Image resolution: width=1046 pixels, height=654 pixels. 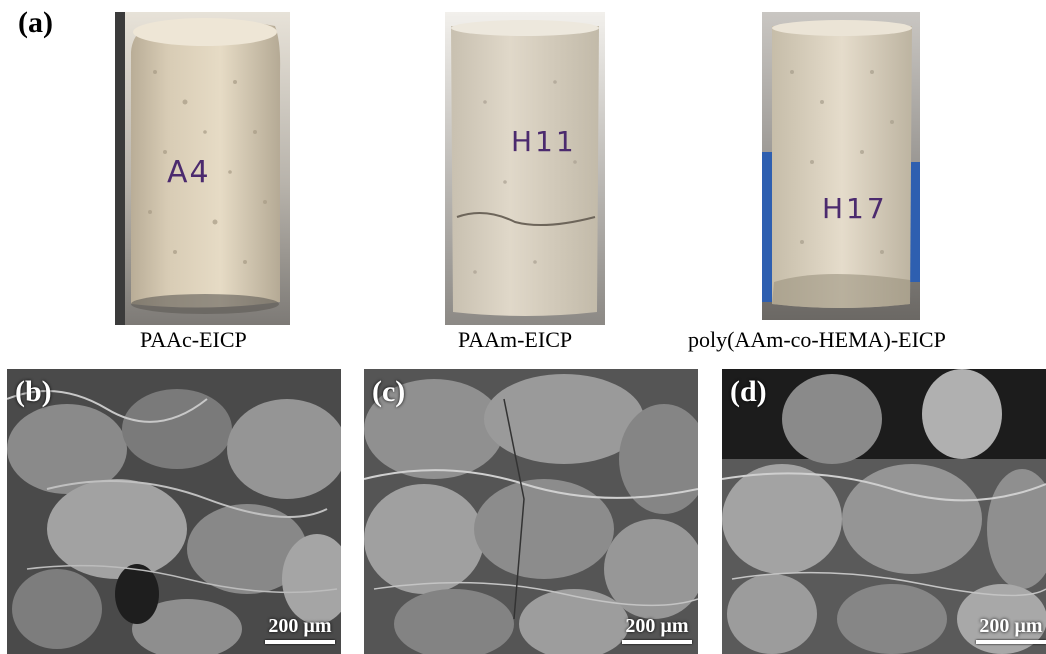 What do you see at coordinates (389, 391) in the screenshot?
I see `panel-c-label: (c)` at bounding box center [389, 391].